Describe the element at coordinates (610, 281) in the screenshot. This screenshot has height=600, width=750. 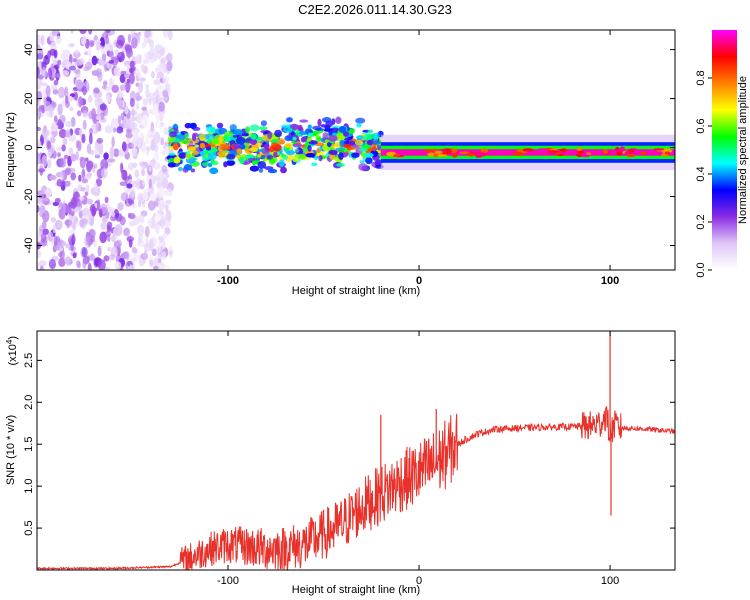
I see `spectrogram-xtick-label: 100` at that location.